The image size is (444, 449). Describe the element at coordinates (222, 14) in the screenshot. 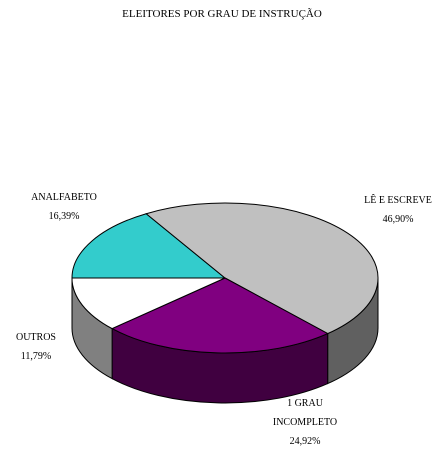

I see `chart-title: ELEITORES POR GRAU DE INSTRUÇÃO` at that location.